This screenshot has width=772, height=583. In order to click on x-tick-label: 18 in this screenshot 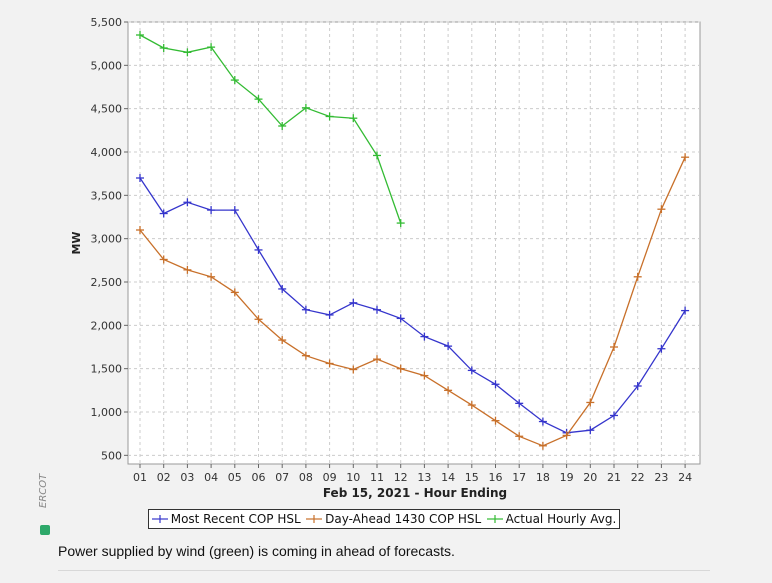, I will do `click(543, 477)`.